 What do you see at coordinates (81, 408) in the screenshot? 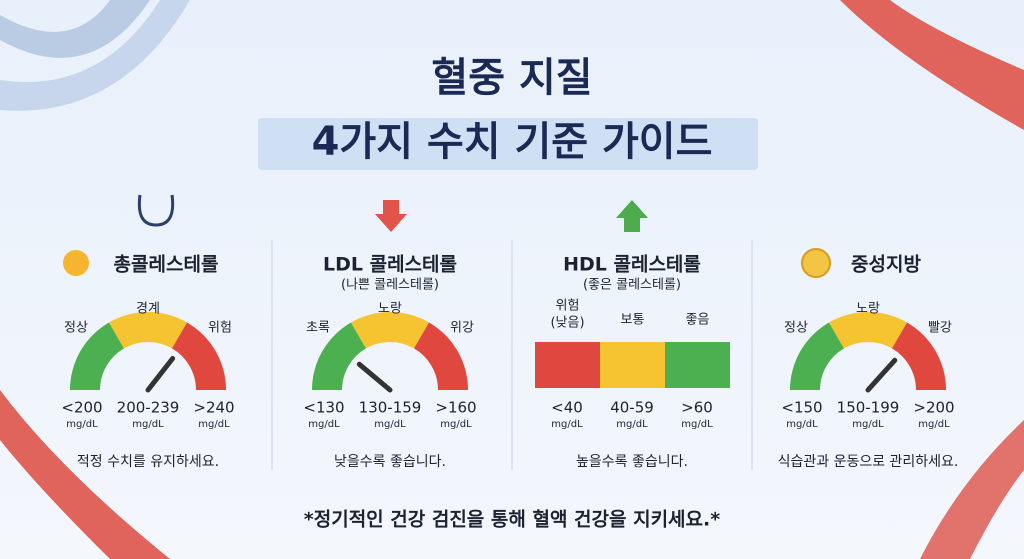
I see `range-value: <200` at bounding box center [81, 408].